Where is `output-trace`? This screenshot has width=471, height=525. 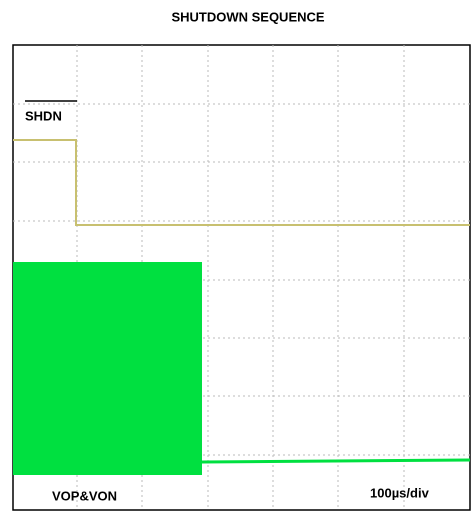
output-trace is located at coordinates (336, 461).